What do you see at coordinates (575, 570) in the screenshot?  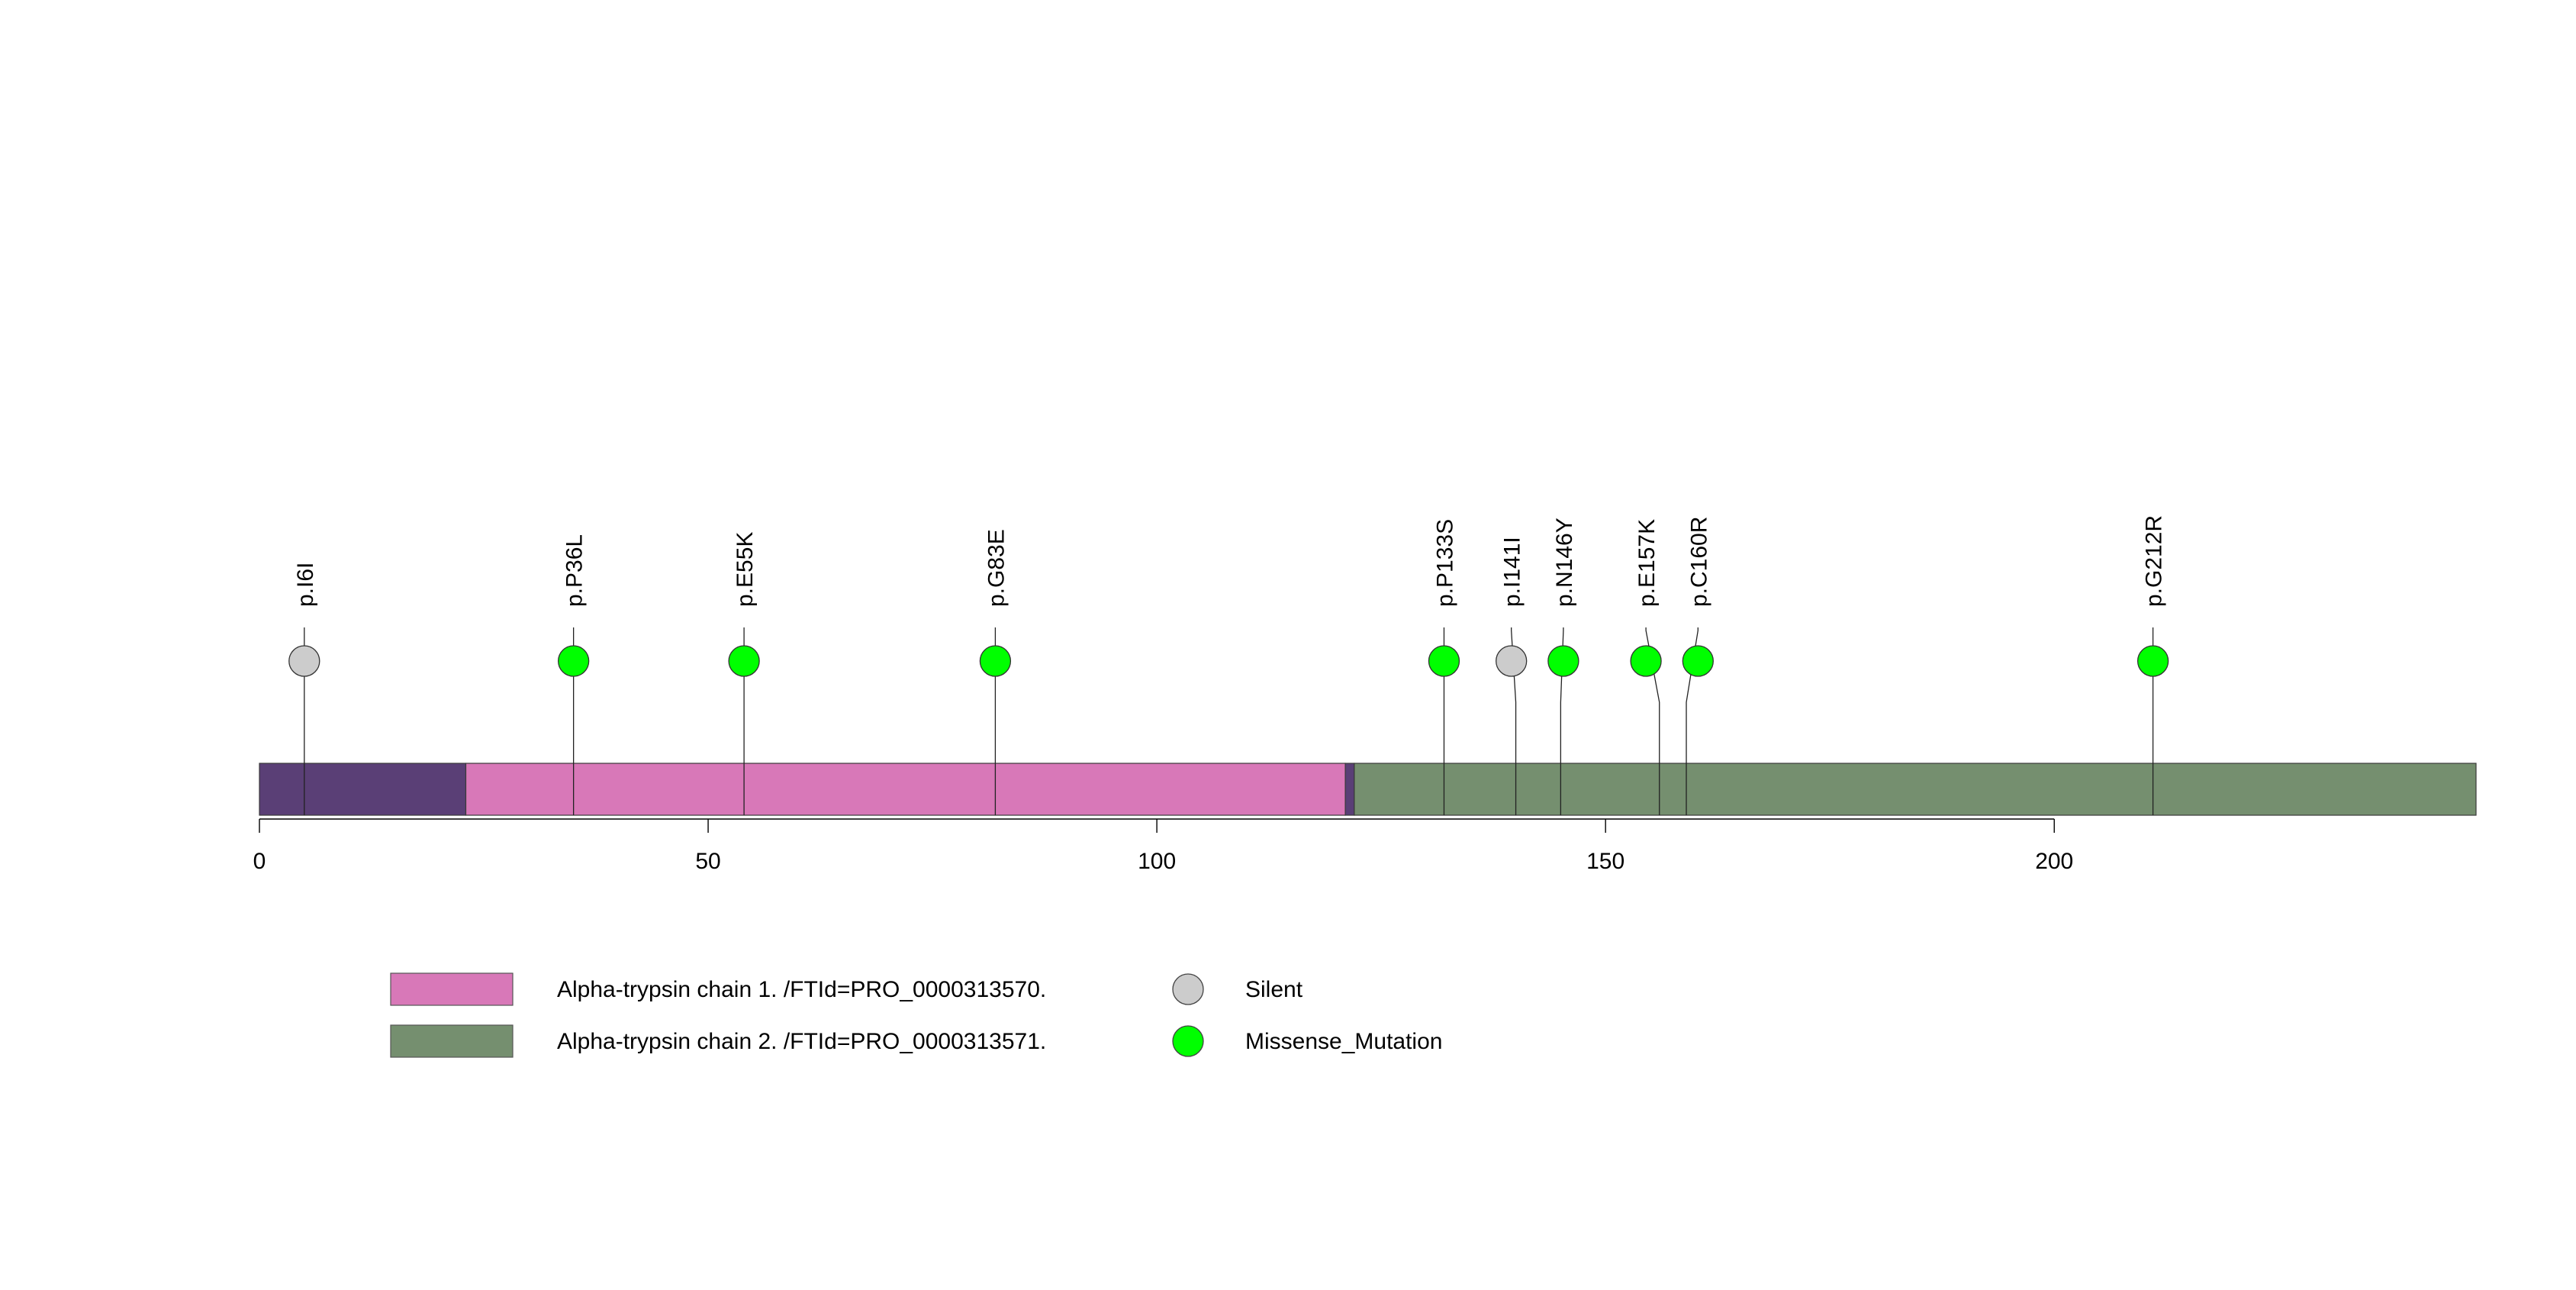 I see `mutation-label-1: p.P36L` at bounding box center [575, 570].